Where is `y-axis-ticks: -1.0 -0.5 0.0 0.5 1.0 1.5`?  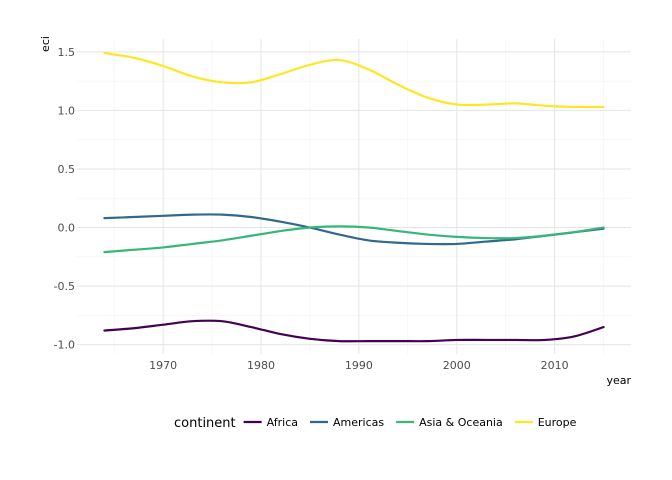 y-axis-ticks: -1.0 -0.5 0.0 0.5 1.0 1.5 is located at coordinates (64, 199).